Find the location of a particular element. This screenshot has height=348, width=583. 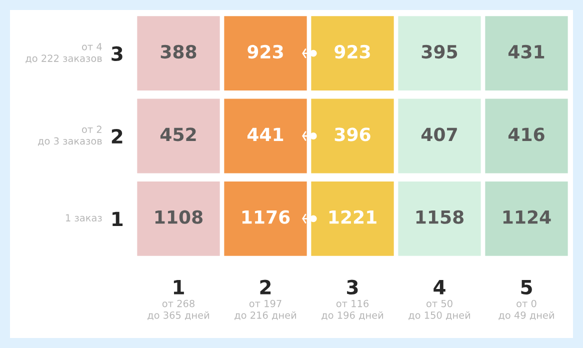

data-label: 441 is located at coordinates (265, 134).